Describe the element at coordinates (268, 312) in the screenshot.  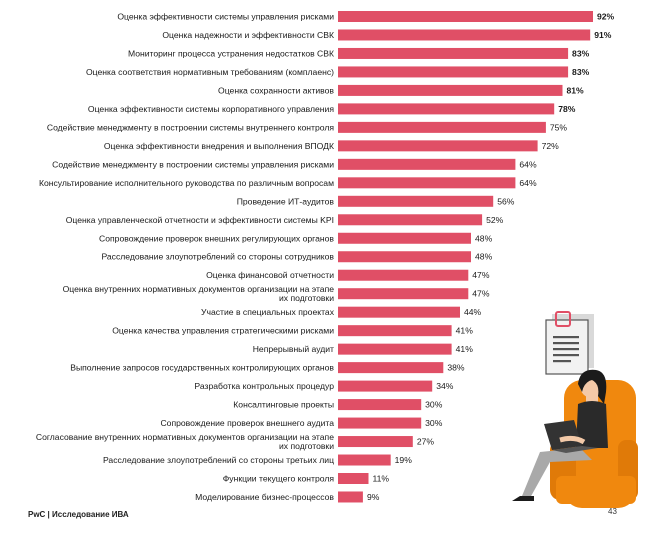
I see `category-label: Участие в специальных проектах` at that location.